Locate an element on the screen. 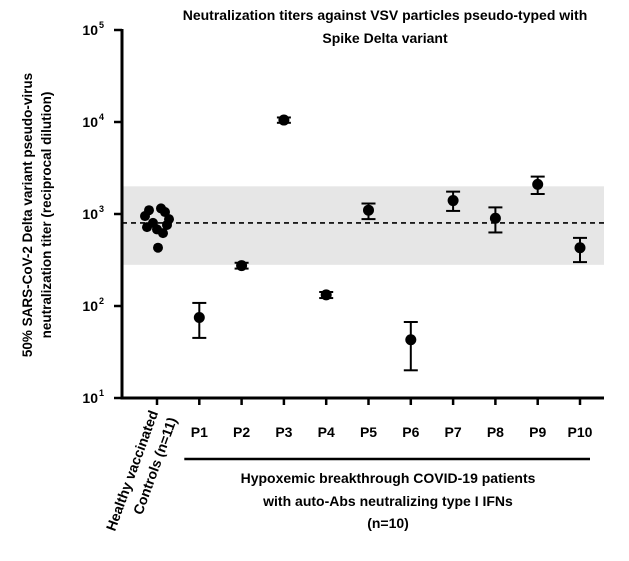 The height and width of the screenshot is (561, 629). patient-p1-marker is located at coordinates (199, 320).